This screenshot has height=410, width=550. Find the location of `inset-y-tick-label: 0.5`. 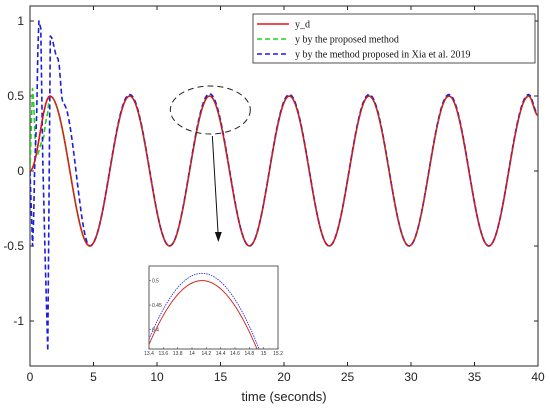

inset-y-tick-label: 0.5 is located at coordinates (155, 282).